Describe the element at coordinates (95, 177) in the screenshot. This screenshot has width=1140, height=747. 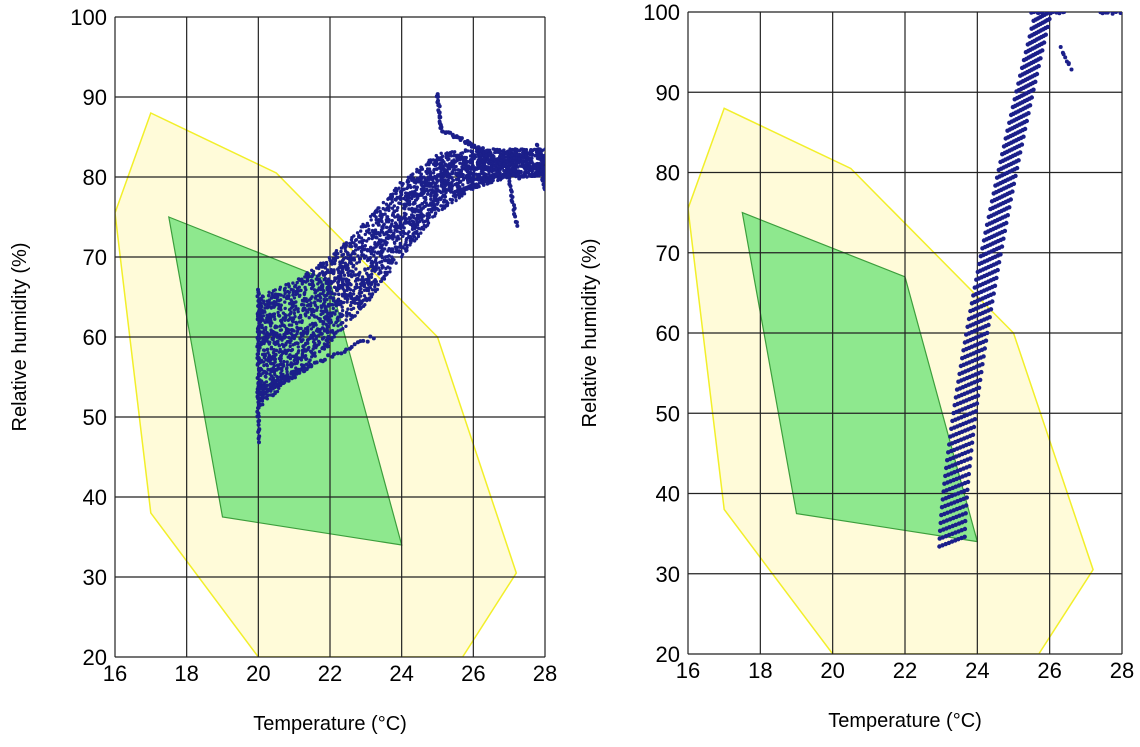
I see `y-tick-label: 80` at that location.